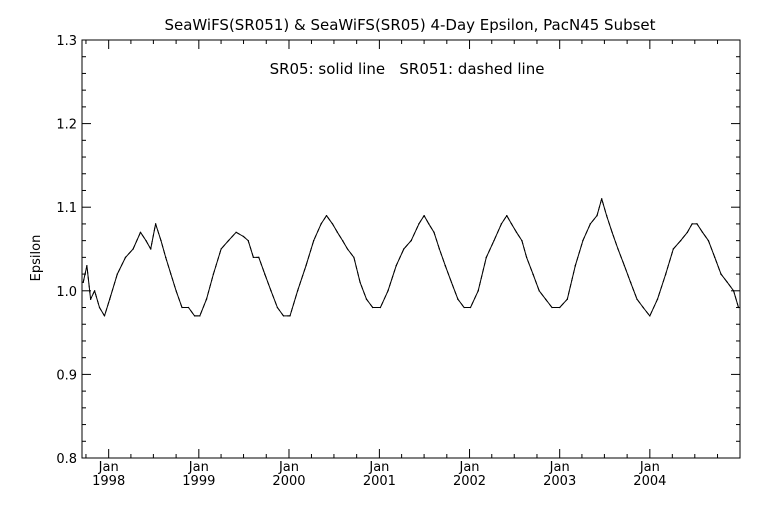 Image resolution: width=768 pixels, height=512 pixels. I want to click on chart-annotation: SR05: solid line SR051: dashed line, so click(407, 69).